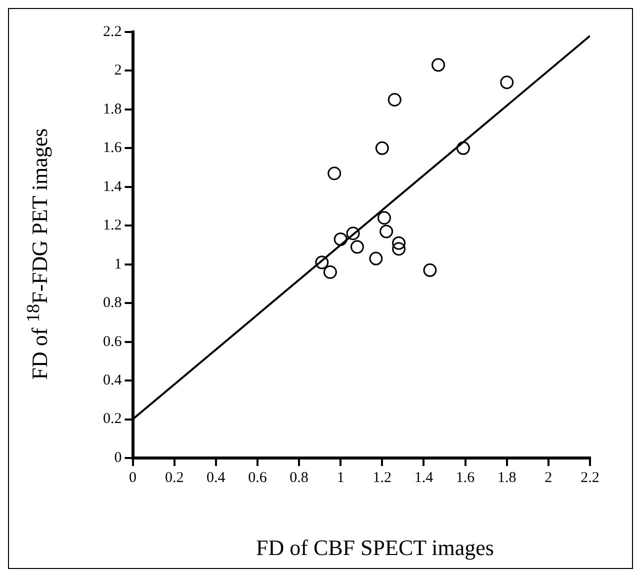  What do you see at coordinates (112, 303) in the screenshot?
I see `y-tick-label: 0.8` at bounding box center [112, 303].